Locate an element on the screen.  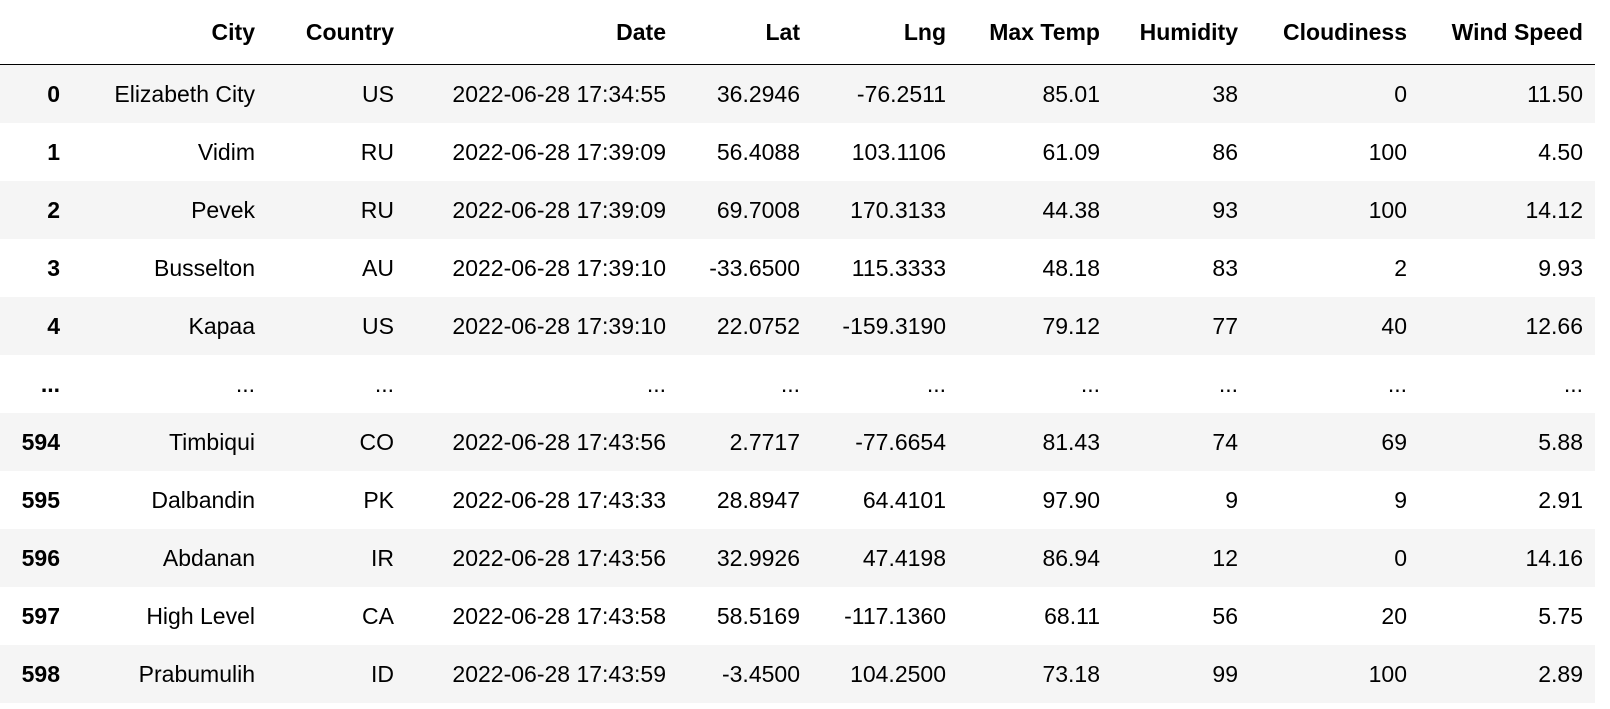
cell-lat: 32.9926 is located at coordinates (758, 557).